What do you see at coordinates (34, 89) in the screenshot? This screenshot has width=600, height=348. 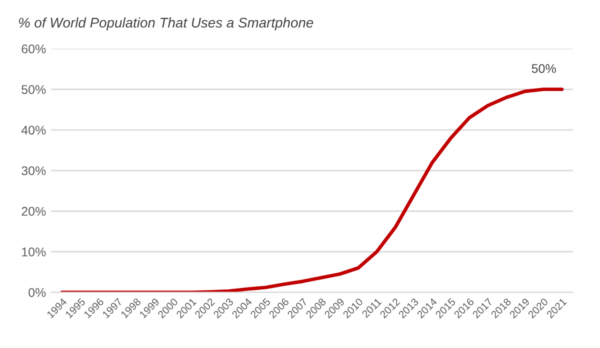 I see `y-tick-label: 50%` at bounding box center [34, 89].